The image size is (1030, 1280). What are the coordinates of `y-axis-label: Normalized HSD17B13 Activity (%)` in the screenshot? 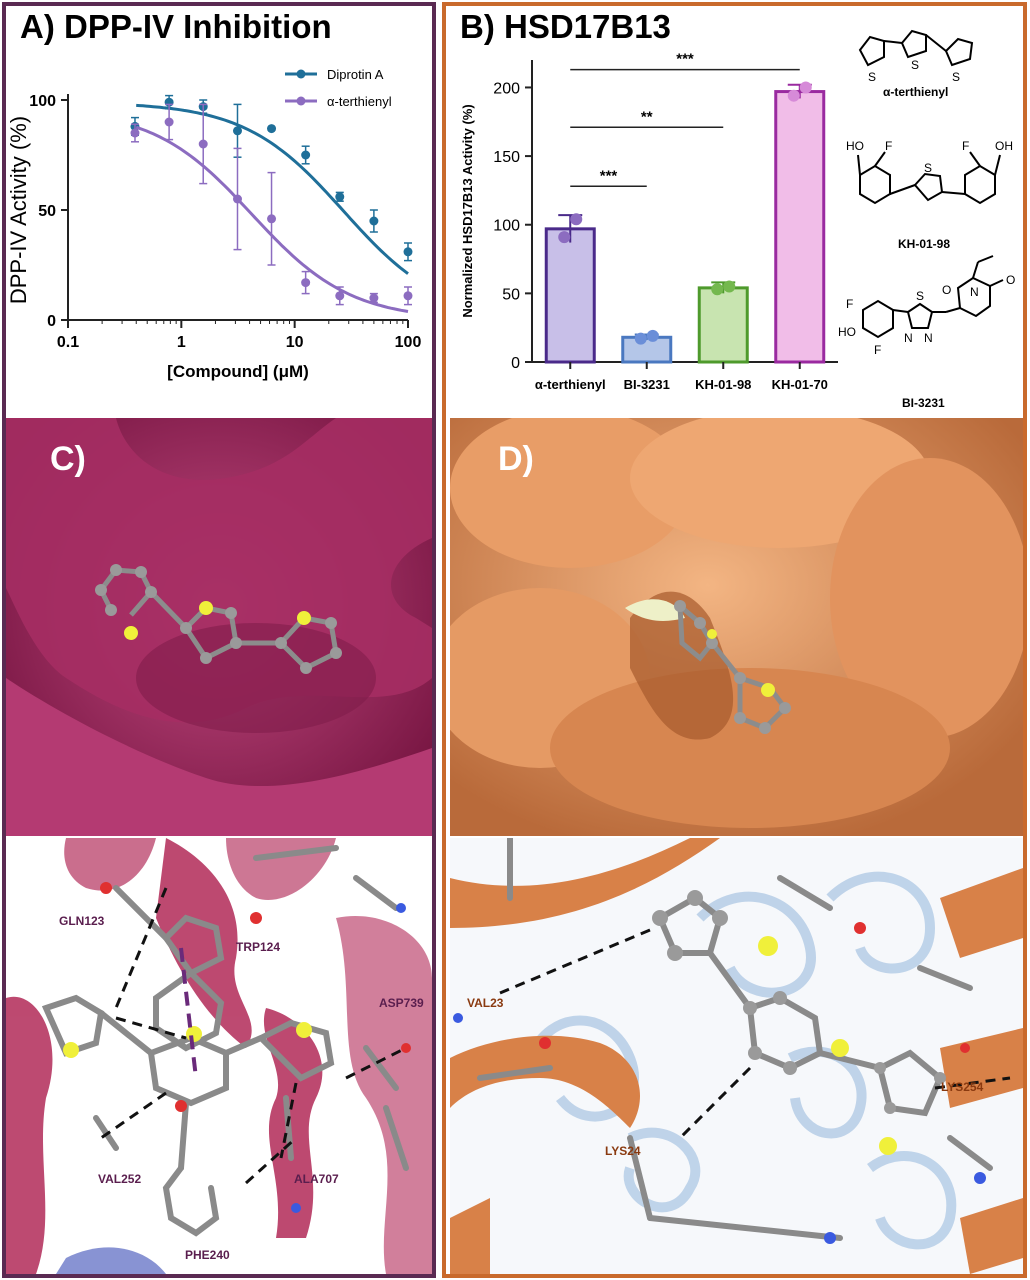 It's located at (467, 210).